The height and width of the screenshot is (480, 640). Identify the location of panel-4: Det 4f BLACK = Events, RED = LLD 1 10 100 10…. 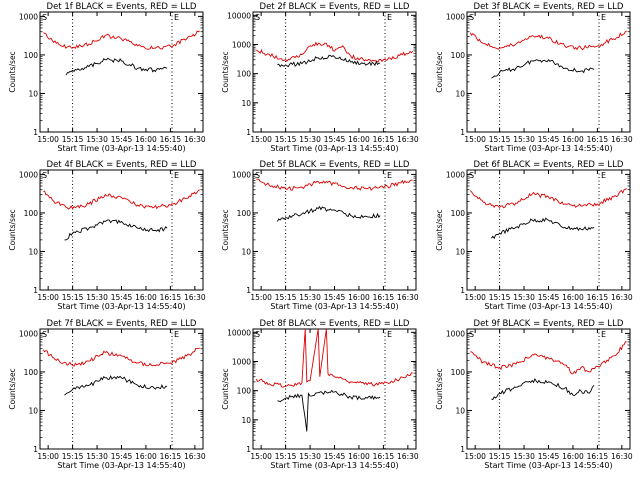
(107, 235).